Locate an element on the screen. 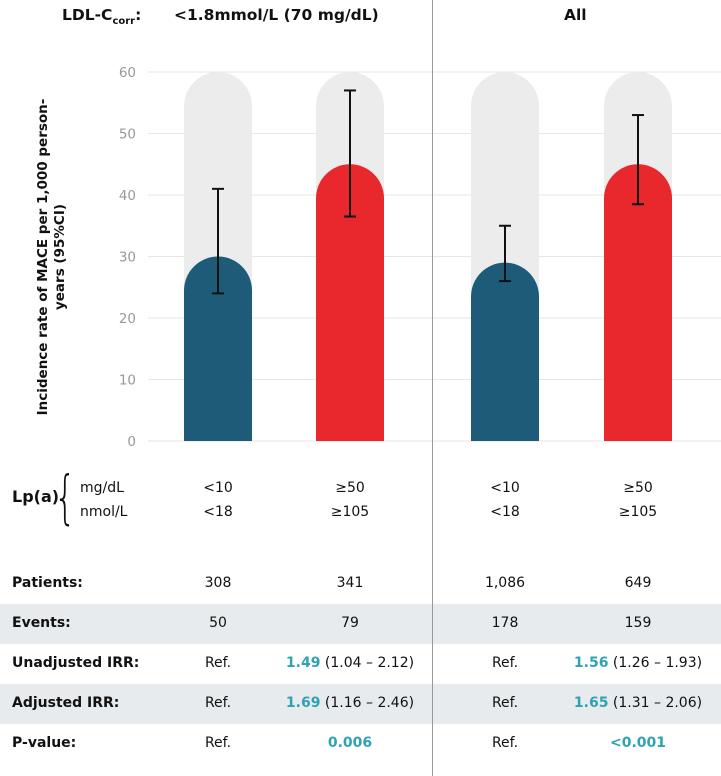 The height and width of the screenshot is (776, 721). table-cell: <0.001 is located at coordinates (629, 743).